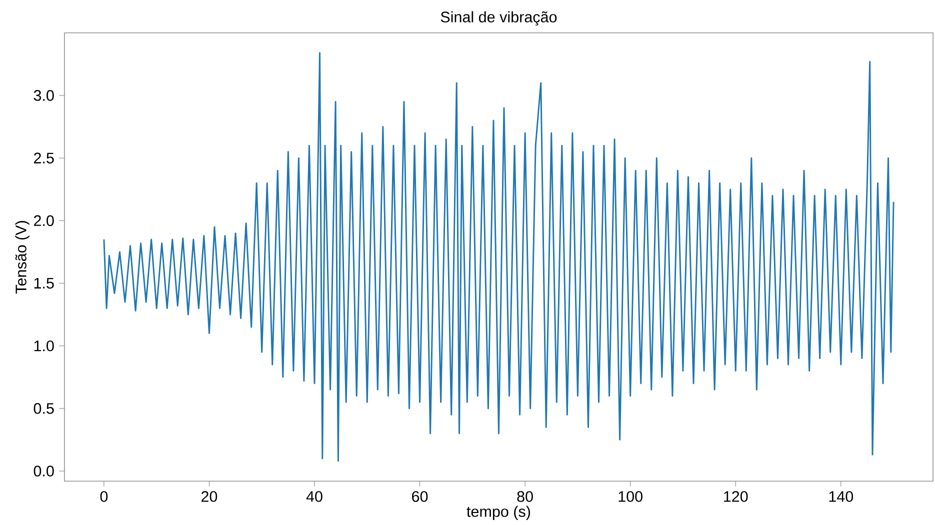 The image size is (935, 525). I want to click on y-tick-label: 1.0, so click(44, 346).